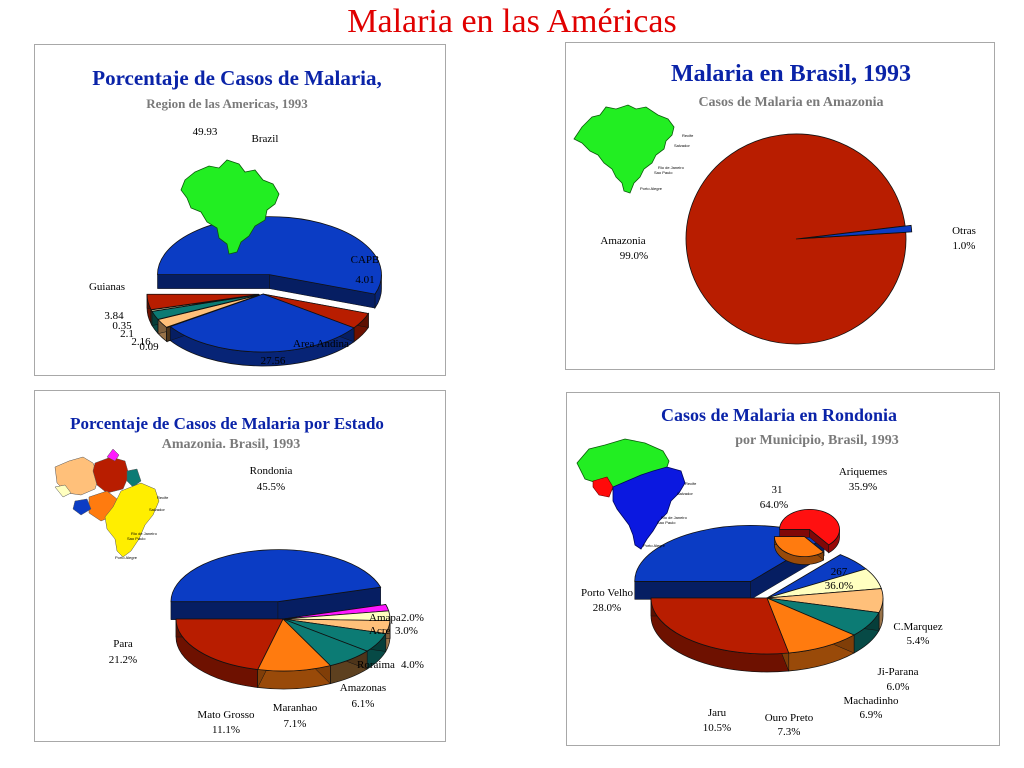 Image resolution: width=1024 pixels, height=768 pixels. I want to click on pie-slice-para, so click(229, 644).